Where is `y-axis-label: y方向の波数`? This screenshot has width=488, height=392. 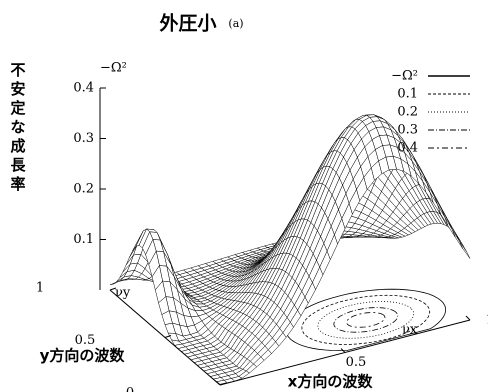
y-axis-label: y方向の波数 is located at coordinates (83, 356).